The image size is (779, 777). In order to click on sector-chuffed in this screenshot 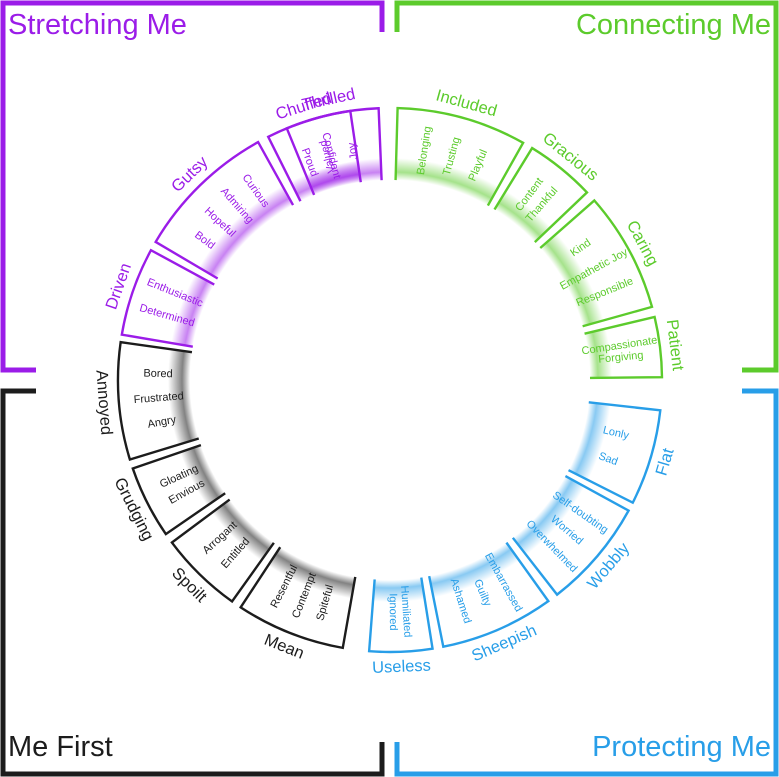, I will do `click(314, 155)`.